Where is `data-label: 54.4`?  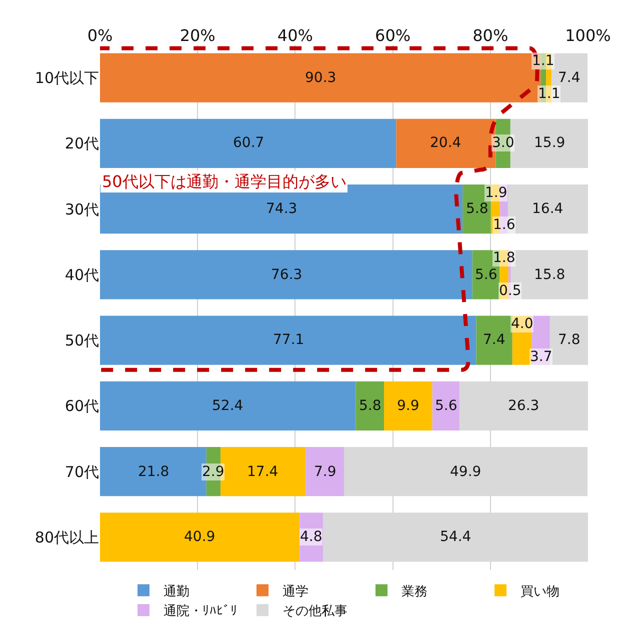
data-label: 54.4 is located at coordinates (456, 537).